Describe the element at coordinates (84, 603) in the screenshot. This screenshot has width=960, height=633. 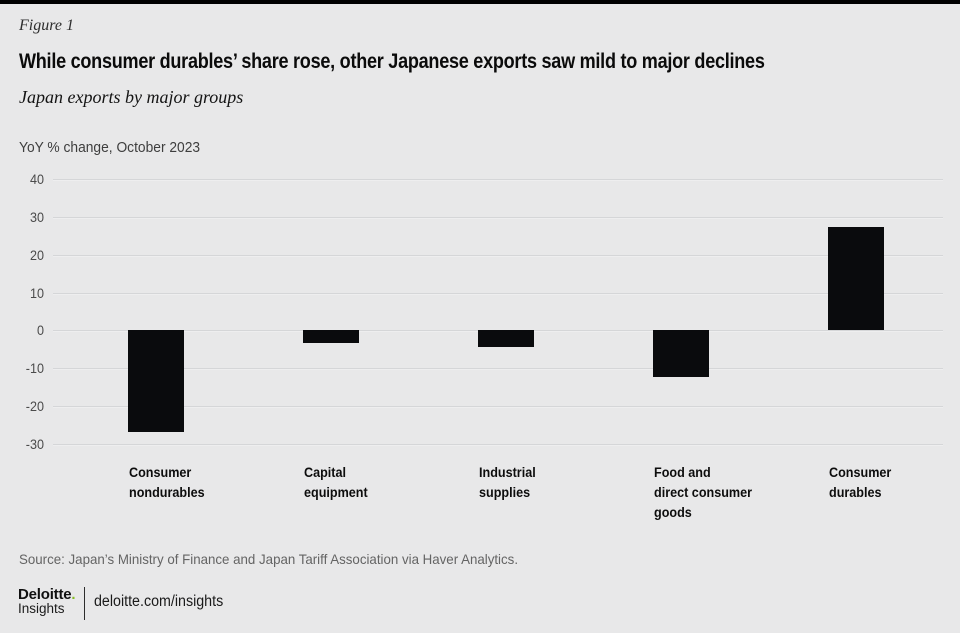
I see `logo-divider` at that location.